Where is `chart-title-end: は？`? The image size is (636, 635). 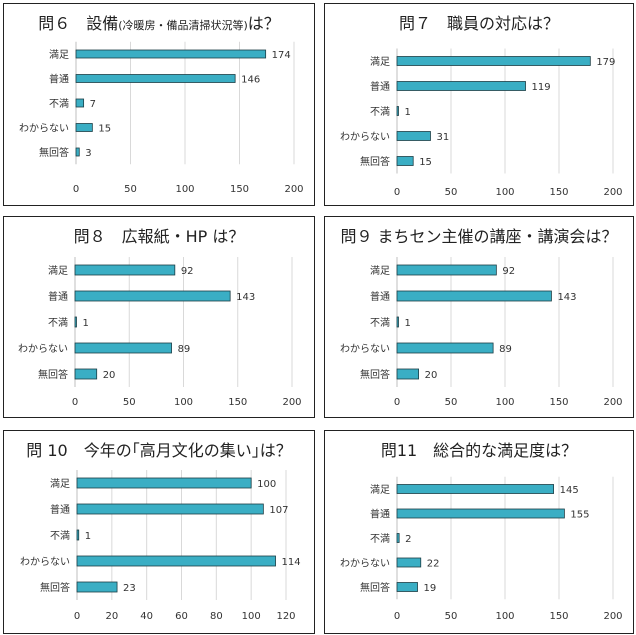 chart-title-end: は？ is located at coordinates (263, 23).